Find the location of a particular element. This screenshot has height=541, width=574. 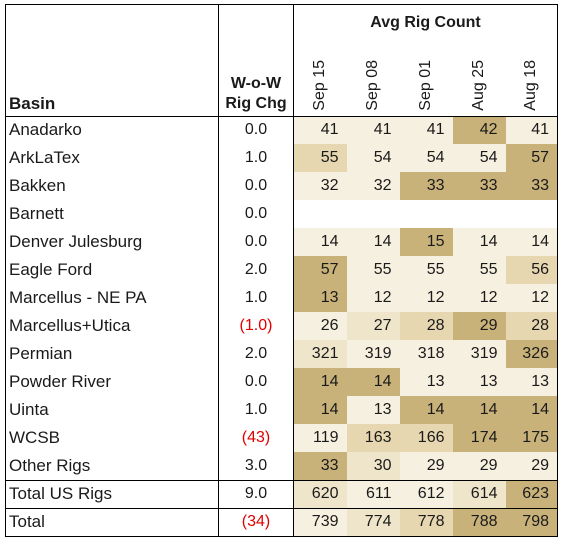

basin-name-cell: Marcellus - NE PA is located at coordinates (112, 298).